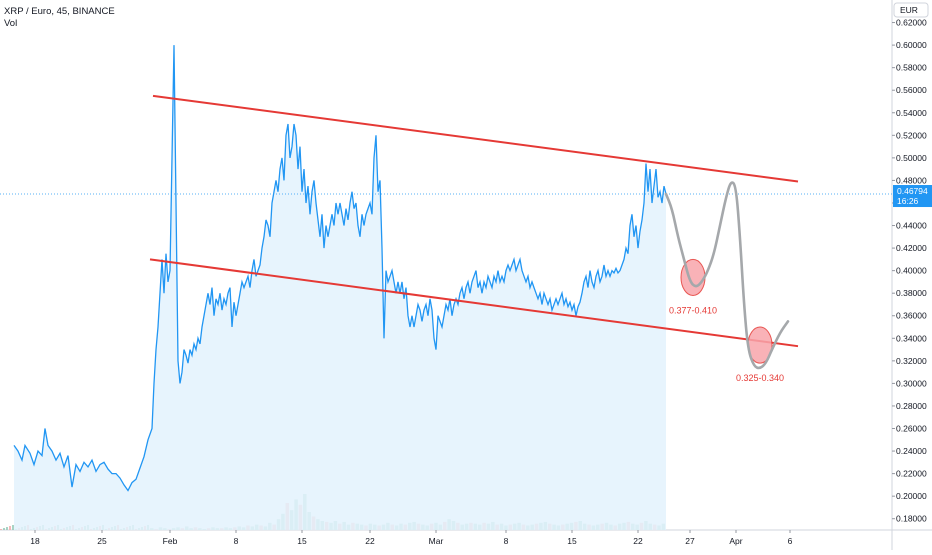 Image resolution: width=932 pixels, height=555 pixels. Describe the element at coordinates (911, 45) in the screenshot. I see `y-tick-label: 0.60000` at that location.